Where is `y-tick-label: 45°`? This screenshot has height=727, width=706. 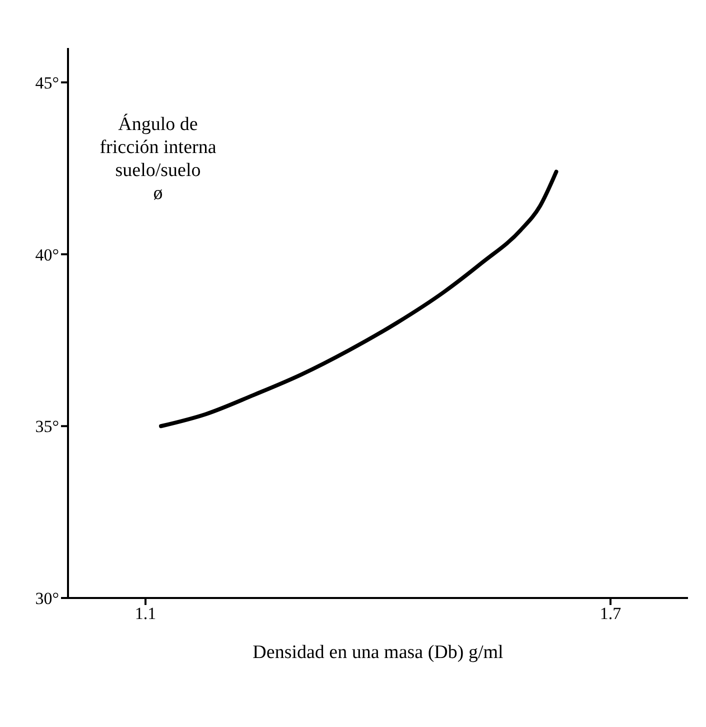 y-tick-label: 45° is located at coordinates (47, 82).